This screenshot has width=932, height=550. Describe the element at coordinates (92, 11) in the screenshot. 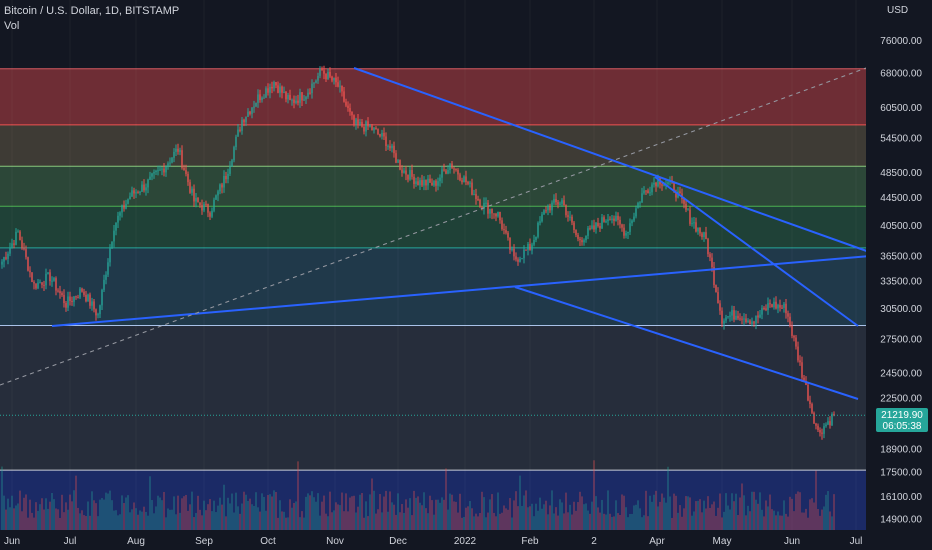

I see `symbol-title: Bitcoin / U.S. Dollar, 1D, BITSTAMP` at that location.